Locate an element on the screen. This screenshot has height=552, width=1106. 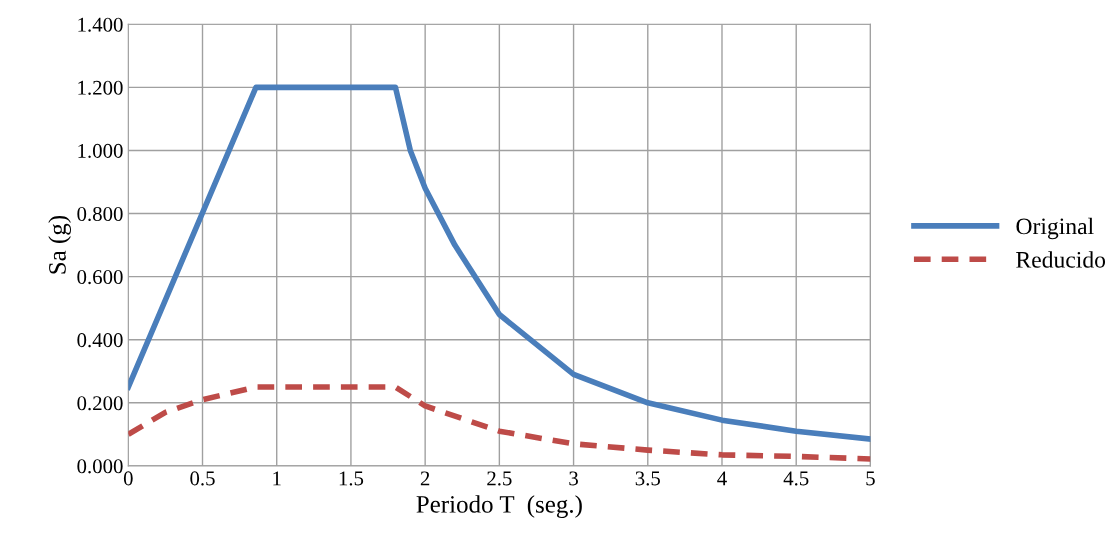
y-tick-label: 0.800 is located at coordinates (100, 214).